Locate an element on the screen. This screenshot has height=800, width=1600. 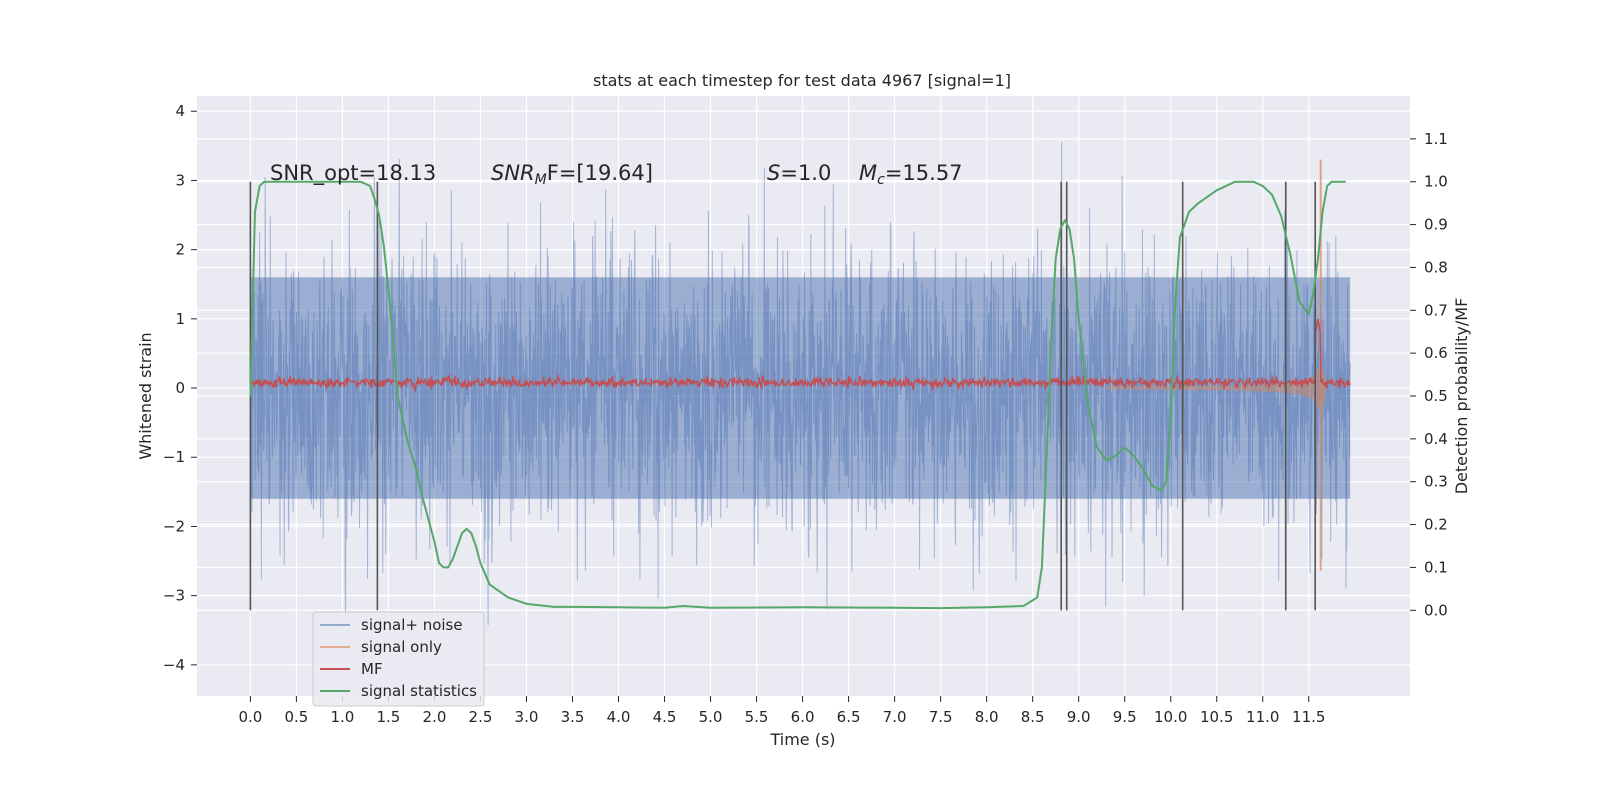
y-ticks: 4 3 2 1 0 −1 −2 −3 −4 is located at coordinates (180, 388).